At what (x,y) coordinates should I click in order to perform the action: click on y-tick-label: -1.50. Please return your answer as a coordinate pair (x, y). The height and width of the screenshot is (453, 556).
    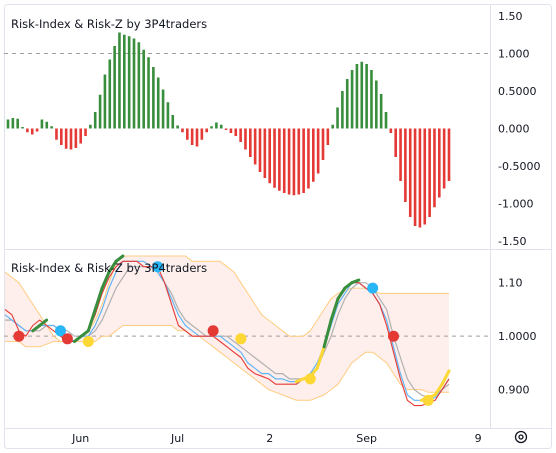
    Looking at the image, I should click on (512, 241).